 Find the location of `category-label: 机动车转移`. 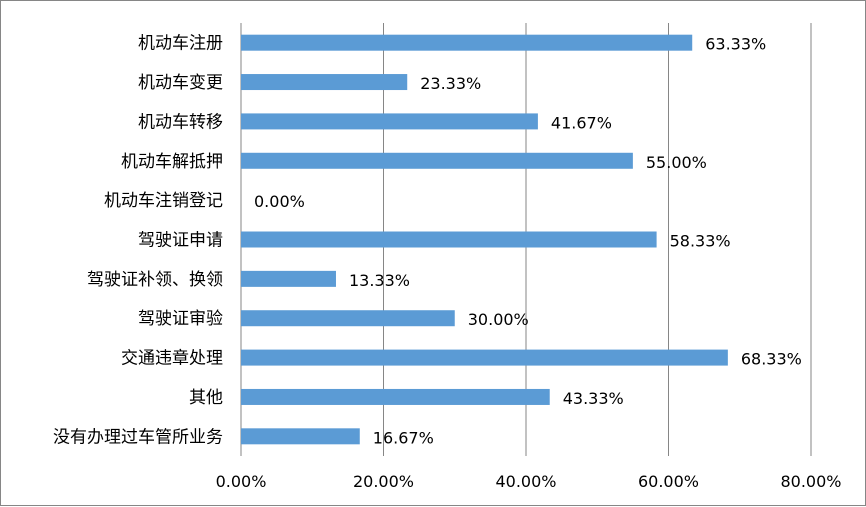

category-label: 机动车转移 is located at coordinates (180, 122).